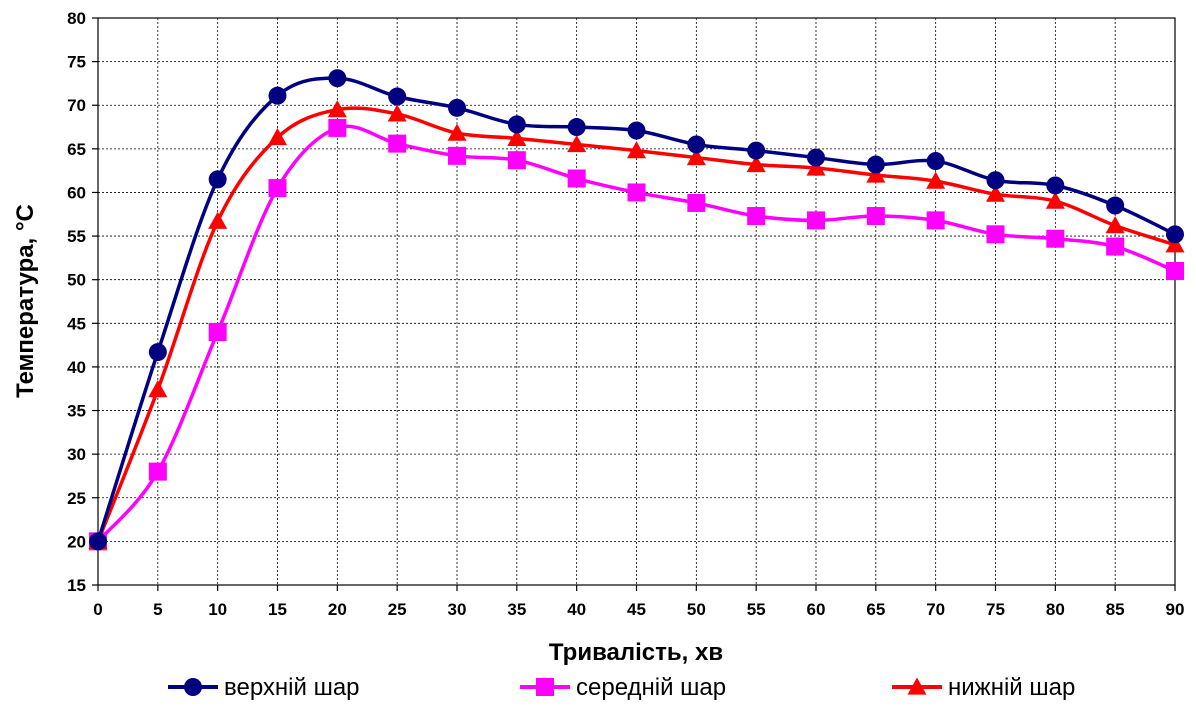 The image size is (1196, 715). What do you see at coordinates (217, 609) in the screenshot?
I see `x-tick-label: 10` at bounding box center [217, 609].